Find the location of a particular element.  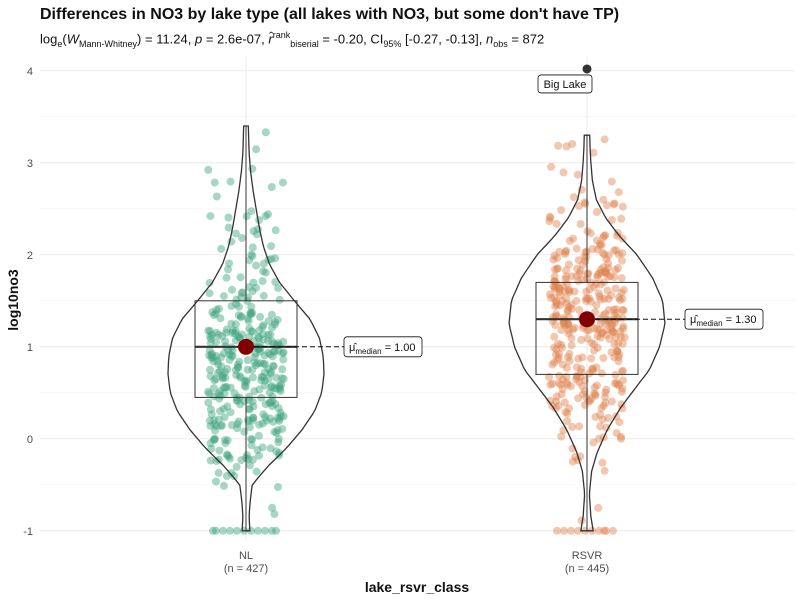

x-tick-count: (n = 445) is located at coordinates (587, 569).